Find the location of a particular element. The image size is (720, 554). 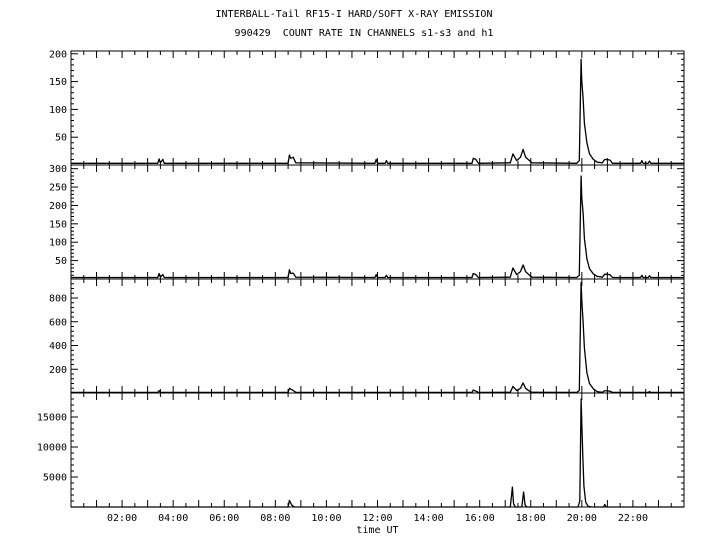

x-tick-label: 10:00 is located at coordinates (326, 518).